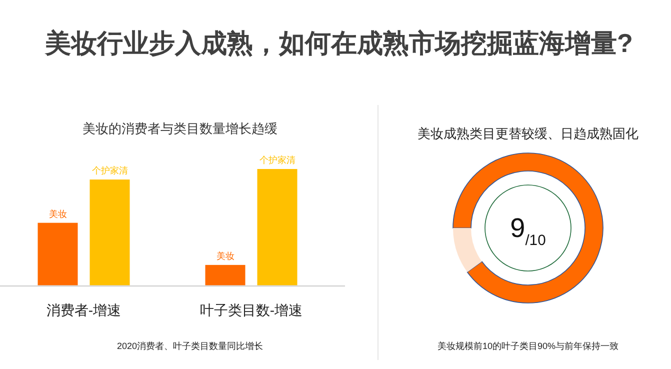 This screenshot has height=369, width=671. What do you see at coordinates (225, 255) in the screenshot?
I see `text: 美妆` at bounding box center [225, 255].